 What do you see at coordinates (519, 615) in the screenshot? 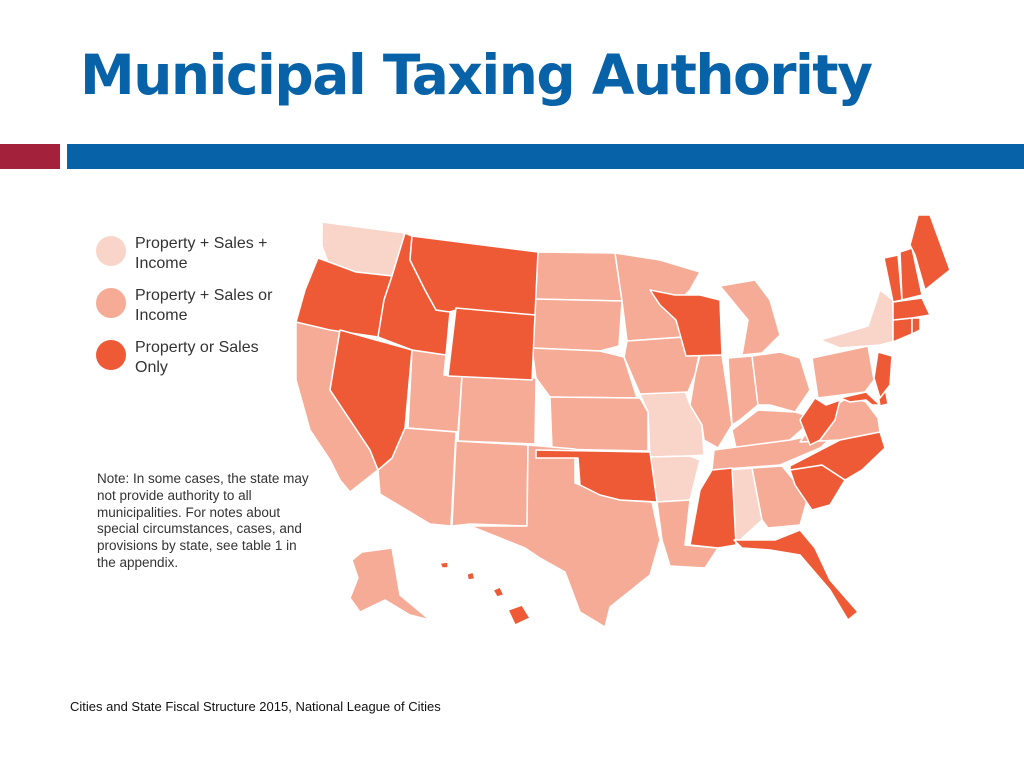
I see `state-hi-big` at bounding box center [519, 615].